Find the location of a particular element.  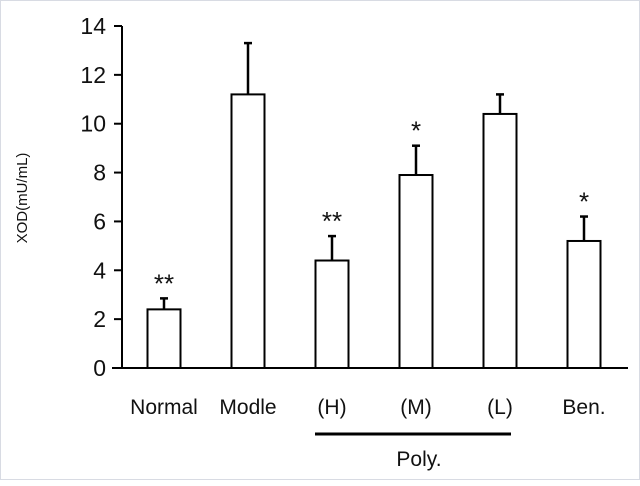

y-tick-label: 10 is located at coordinates (93, 124).